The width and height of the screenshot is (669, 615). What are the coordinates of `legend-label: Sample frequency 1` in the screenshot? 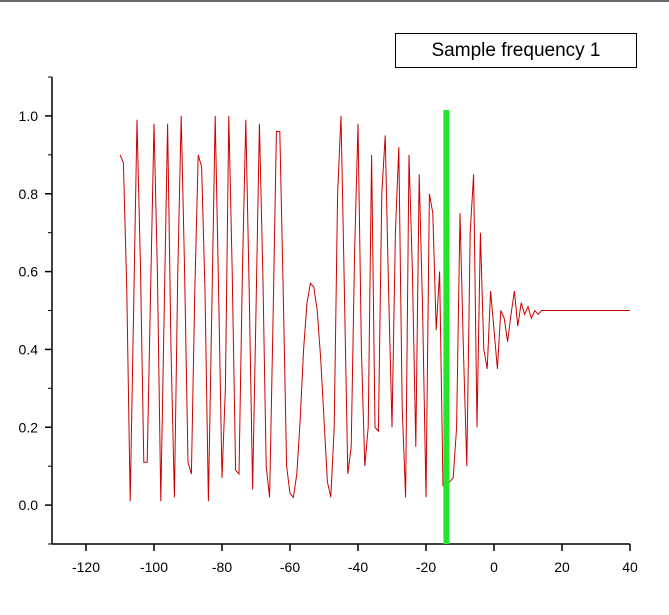 It's located at (516, 51).